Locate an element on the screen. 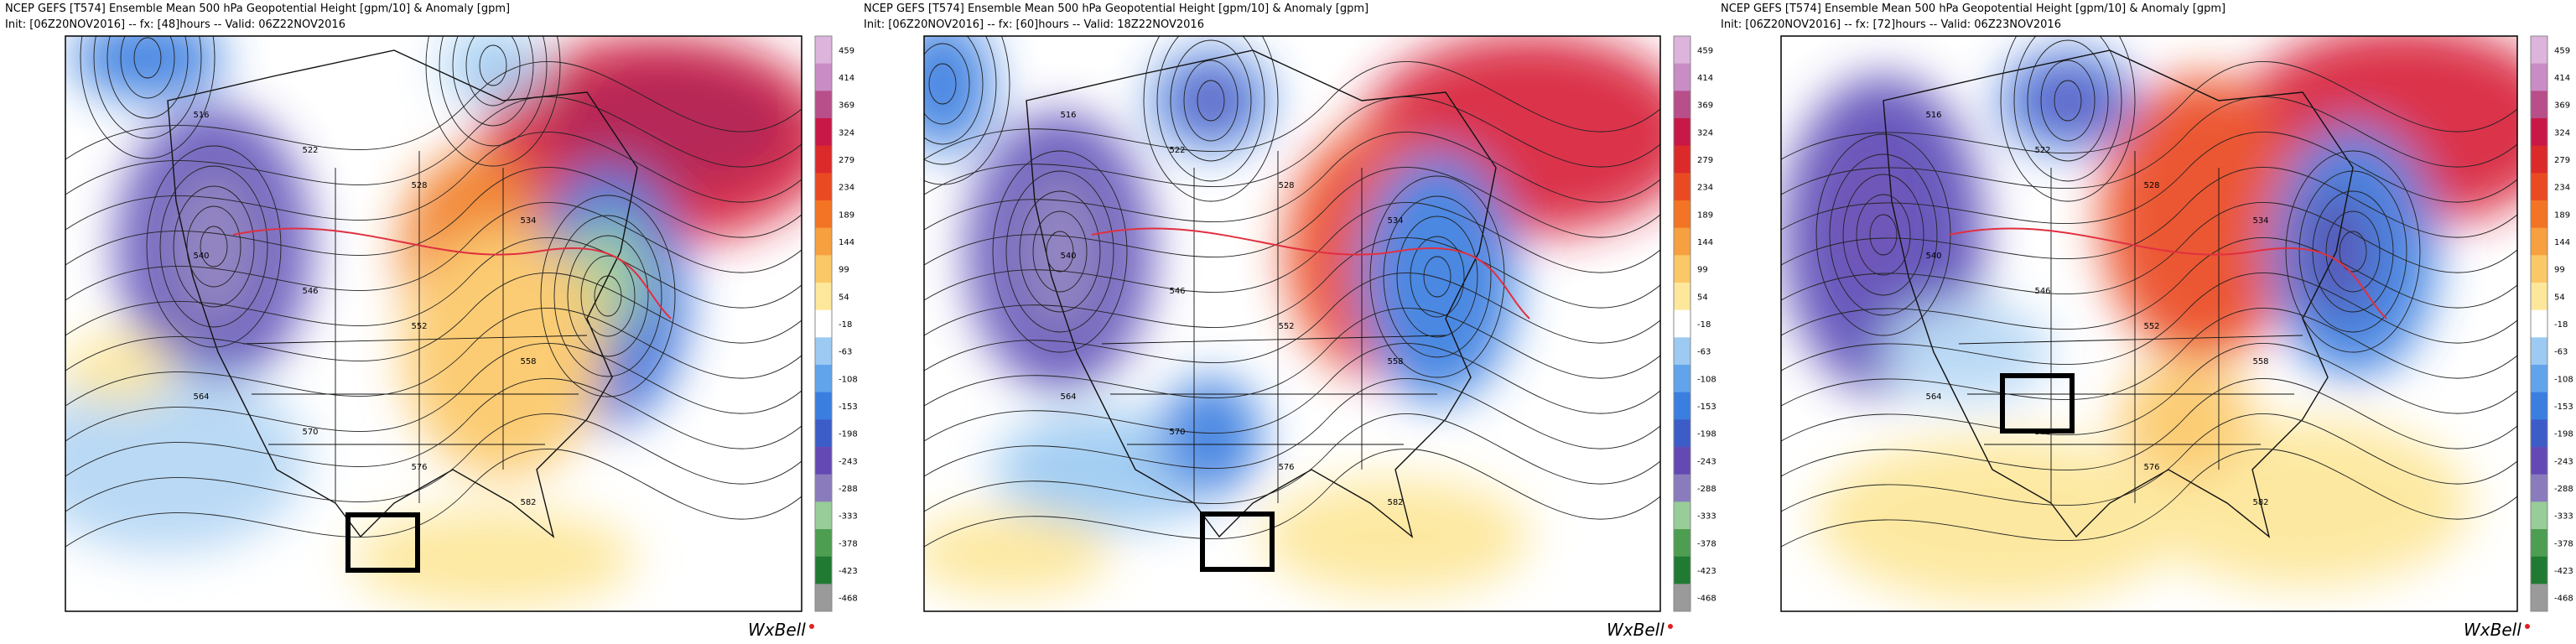 The image size is (2576, 644). contour-label: 564 is located at coordinates (1933, 397).